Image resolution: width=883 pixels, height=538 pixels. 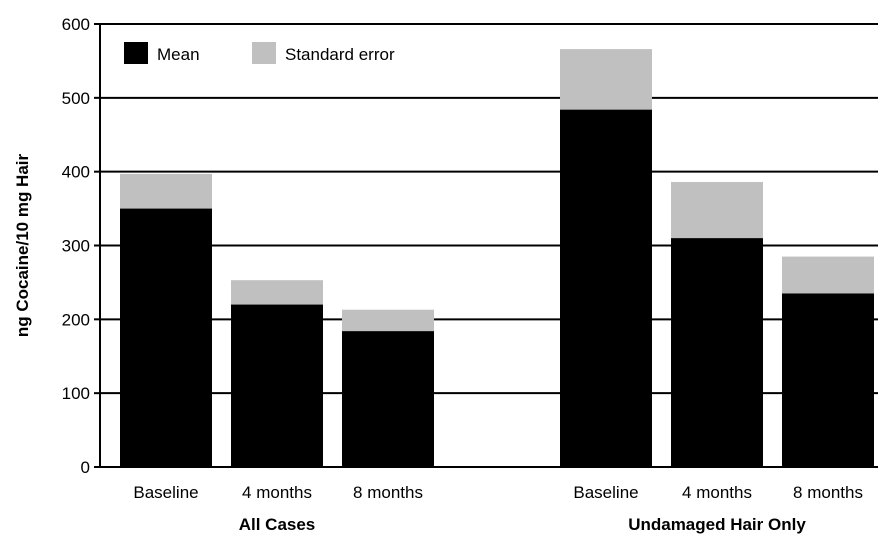 I want to click on y-tick-label-400: 400, so click(x=76, y=172).